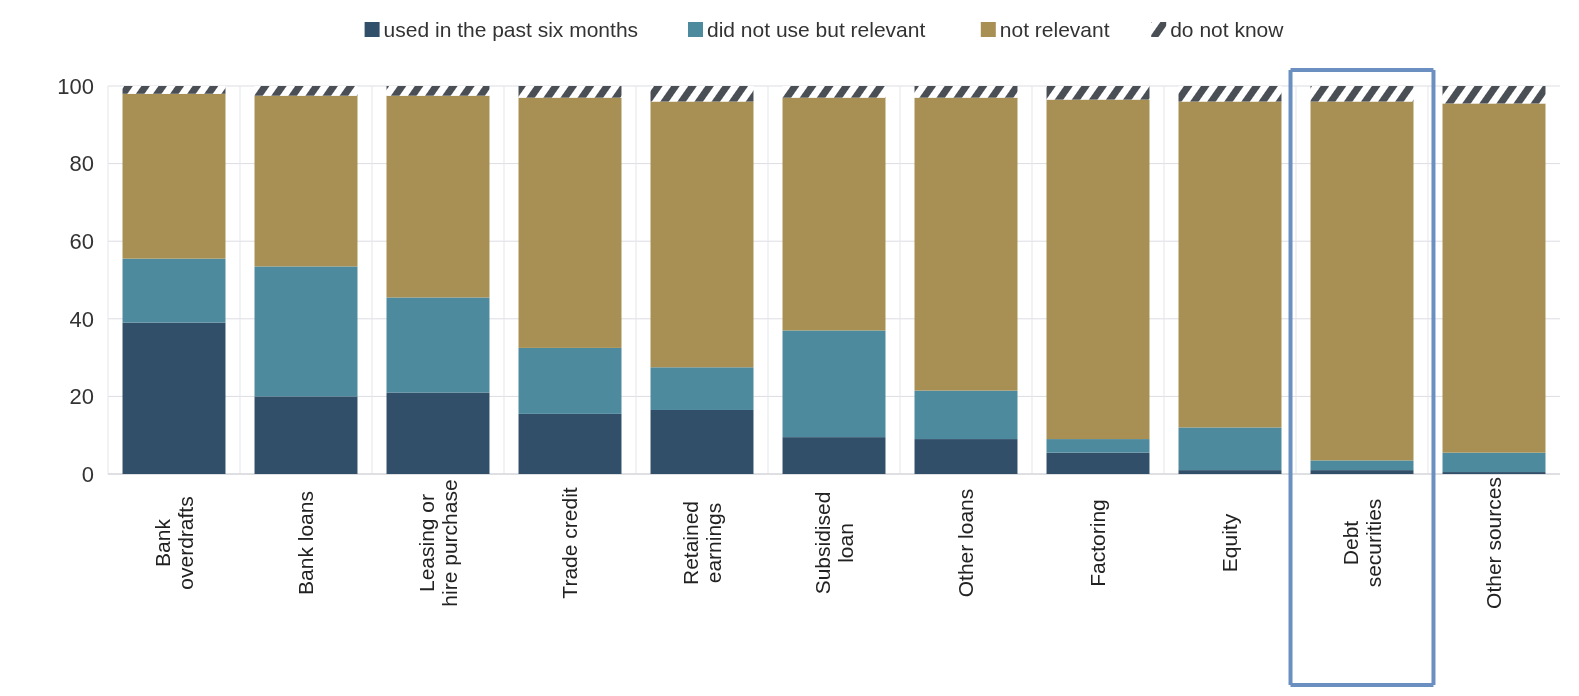 This screenshot has height=696, width=1579. What do you see at coordinates (816, 30) in the screenshot?
I see `legend-label: did not use but relevant` at bounding box center [816, 30].